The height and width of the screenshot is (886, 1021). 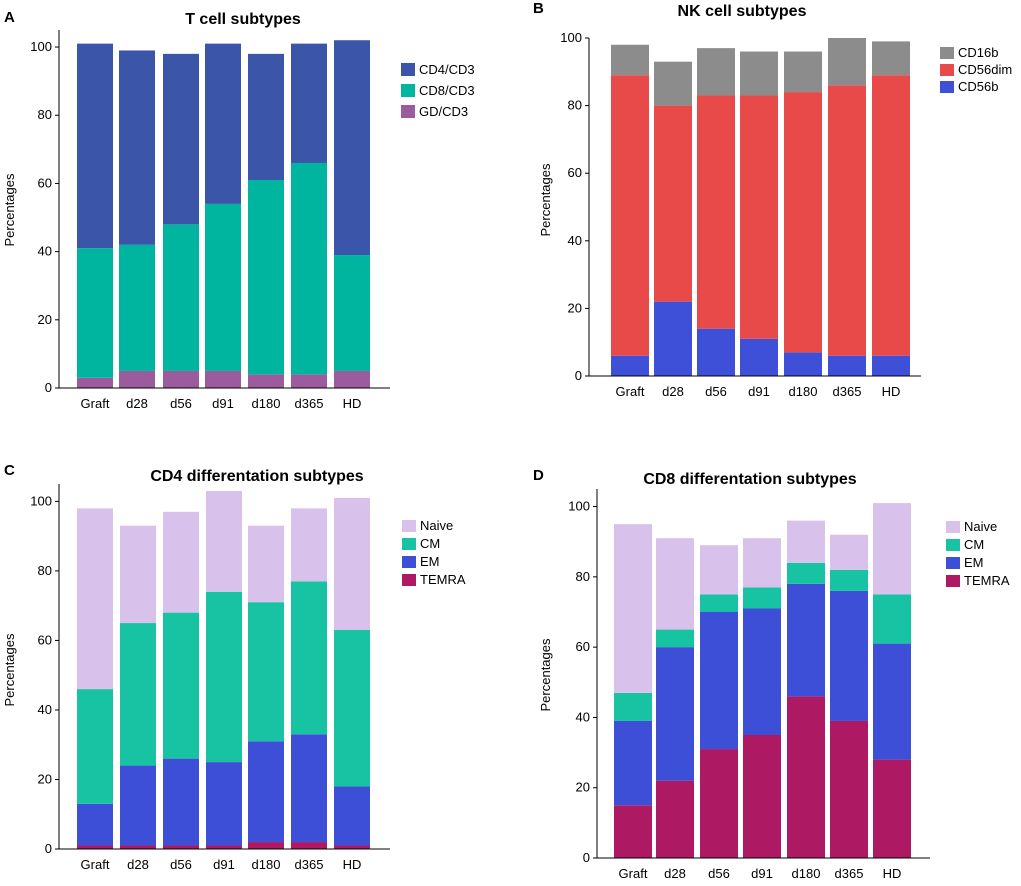 I want to click on bar-naive-graft, so click(x=633, y=608).